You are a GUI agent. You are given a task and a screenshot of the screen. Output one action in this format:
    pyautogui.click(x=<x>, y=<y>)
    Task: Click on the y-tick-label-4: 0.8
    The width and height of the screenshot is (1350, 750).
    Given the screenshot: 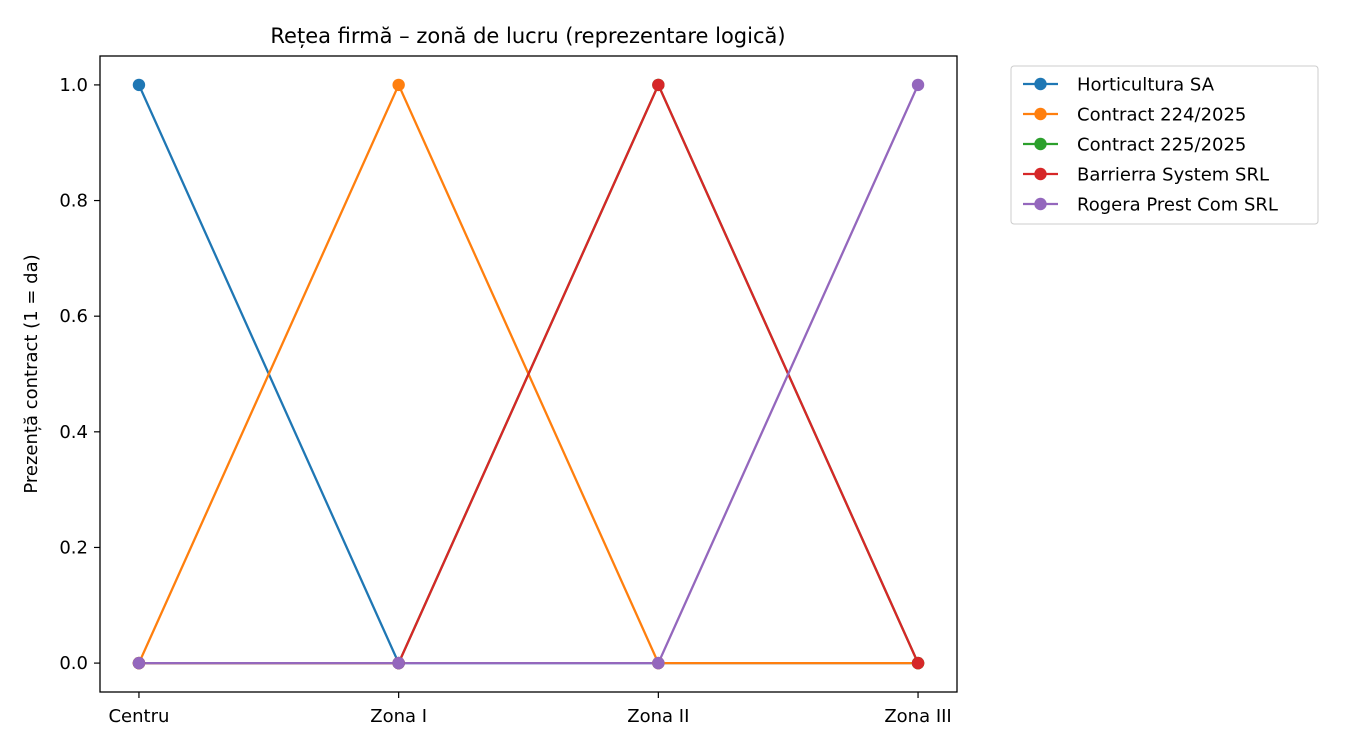 What is the action you would take?
    pyautogui.click(x=73, y=201)
    